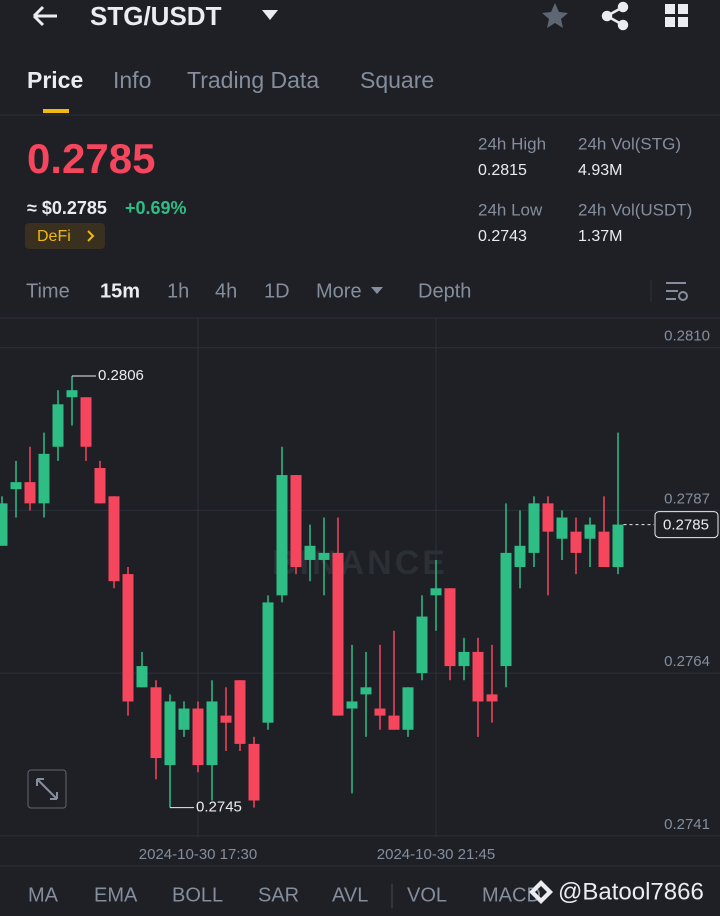  Describe the element at coordinates (687, 661) in the screenshot. I see `y-tick-label: 0.2764` at that location.